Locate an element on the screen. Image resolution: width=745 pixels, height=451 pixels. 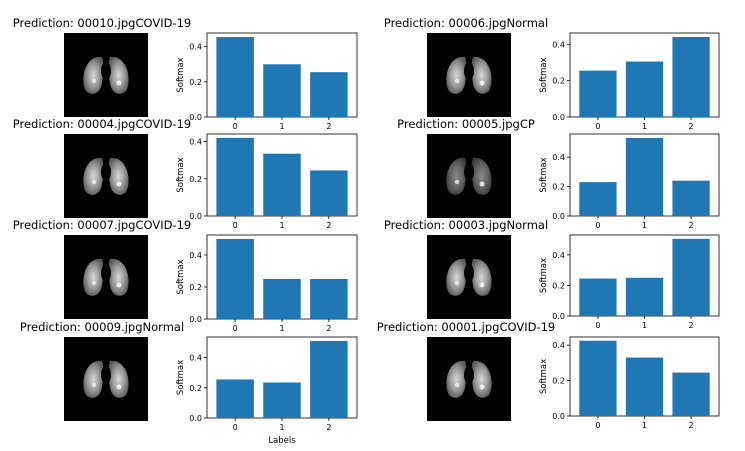
panel-title: Prediction: 00004.jpgCOVID-19 is located at coordinates (102, 124).